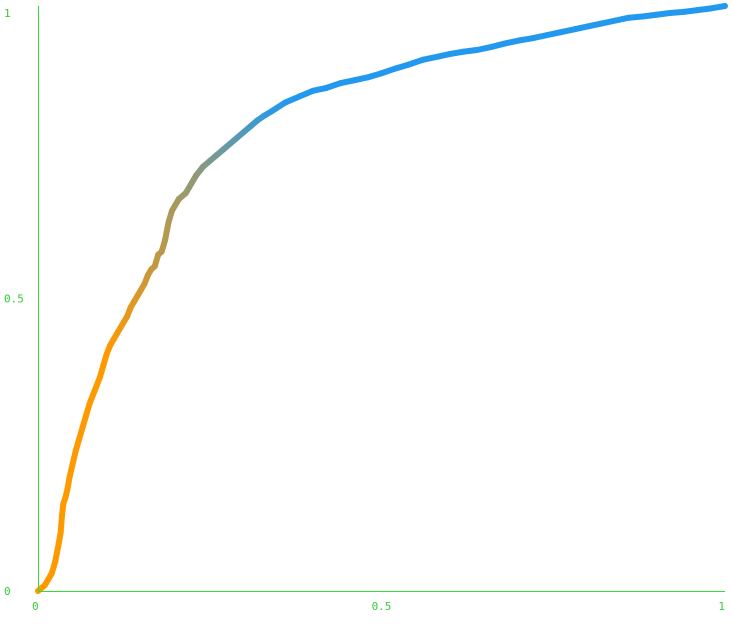  What do you see at coordinates (14, 299) in the screenshot?
I see `y-tick-label: 0.5` at bounding box center [14, 299].